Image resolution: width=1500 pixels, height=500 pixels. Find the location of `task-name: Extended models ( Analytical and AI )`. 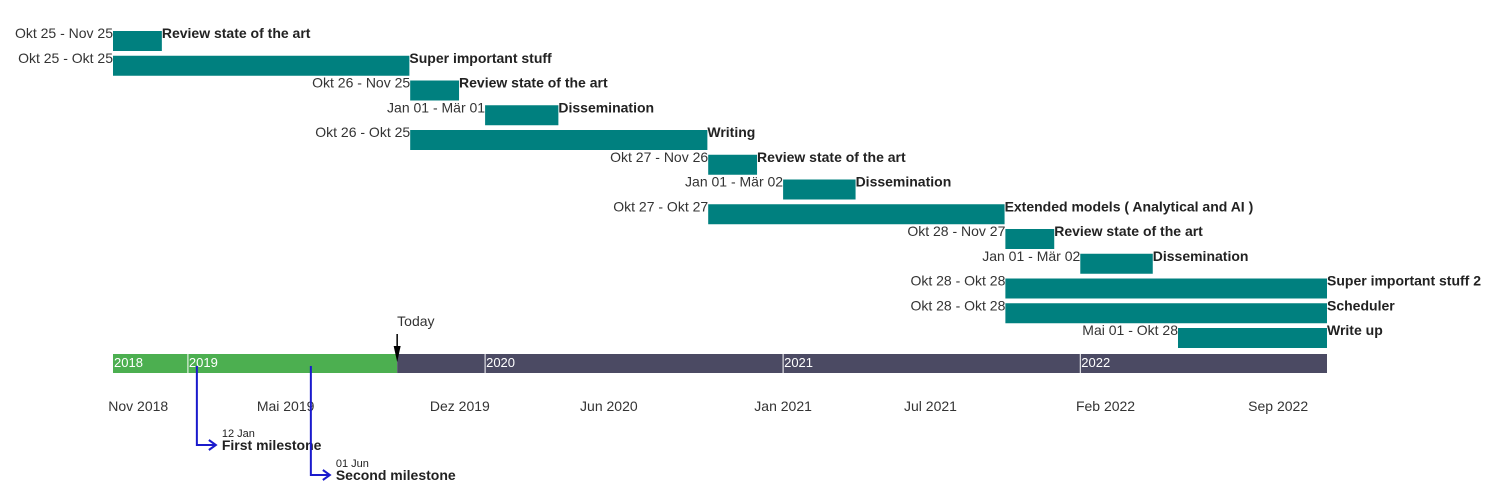

task-name: Extended models ( Analytical and AI ) is located at coordinates (1129, 206).